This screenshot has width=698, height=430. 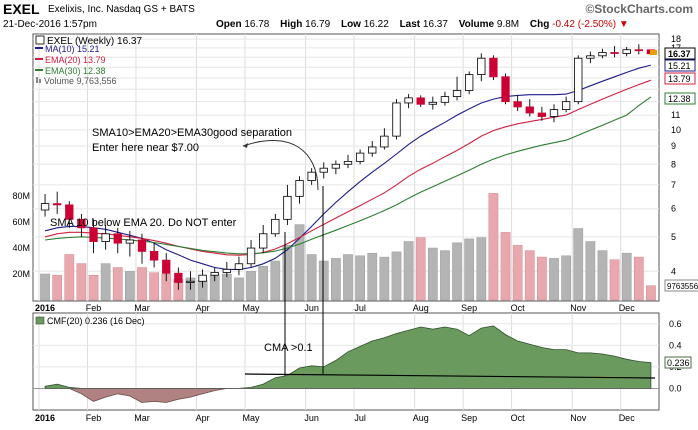 I want to click on stockcharts-logo: ©StockCharts.com, so click(x=639, y=9).